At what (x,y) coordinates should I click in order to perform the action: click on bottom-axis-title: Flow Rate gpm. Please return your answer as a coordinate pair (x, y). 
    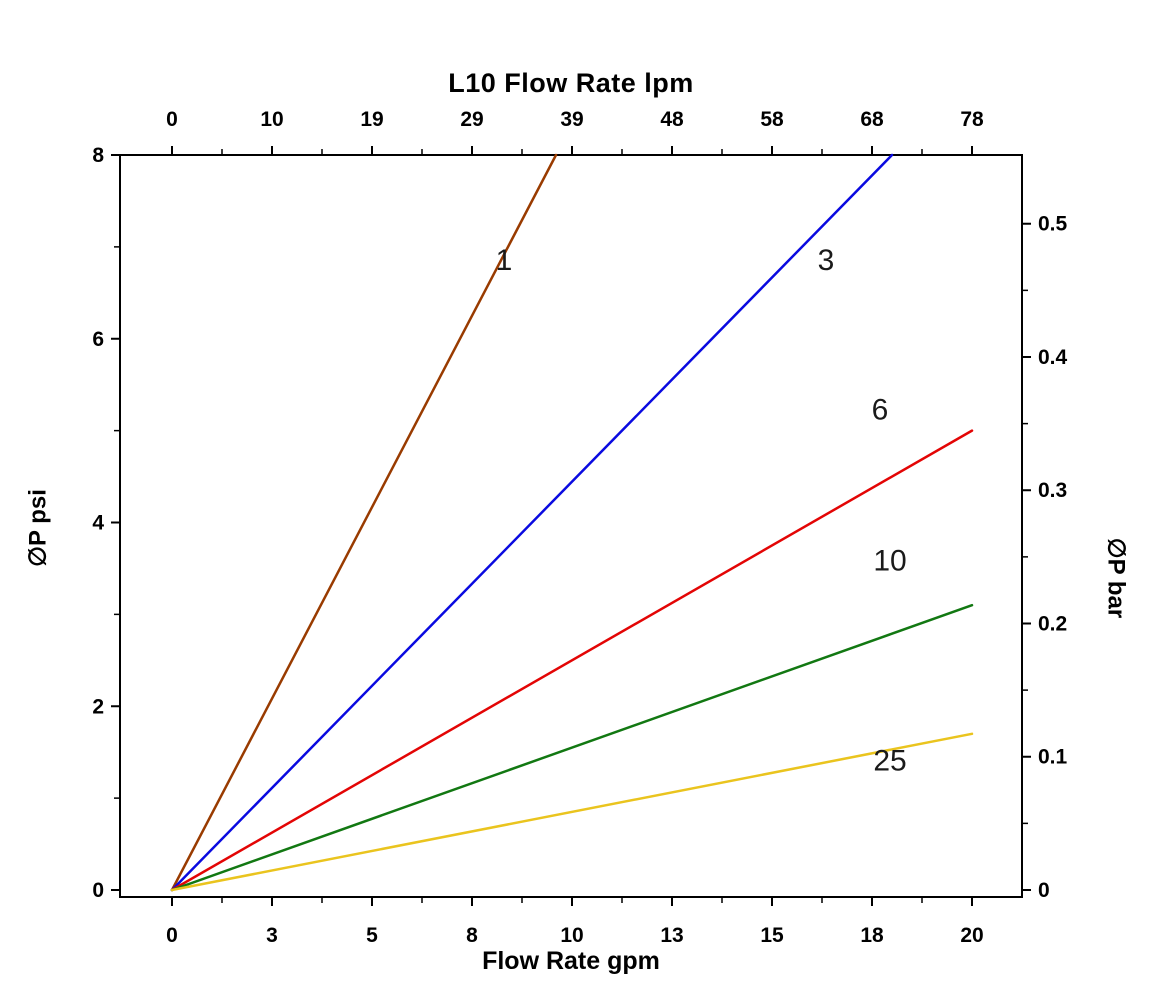
    Looking at the image, I should click on (571, 961).